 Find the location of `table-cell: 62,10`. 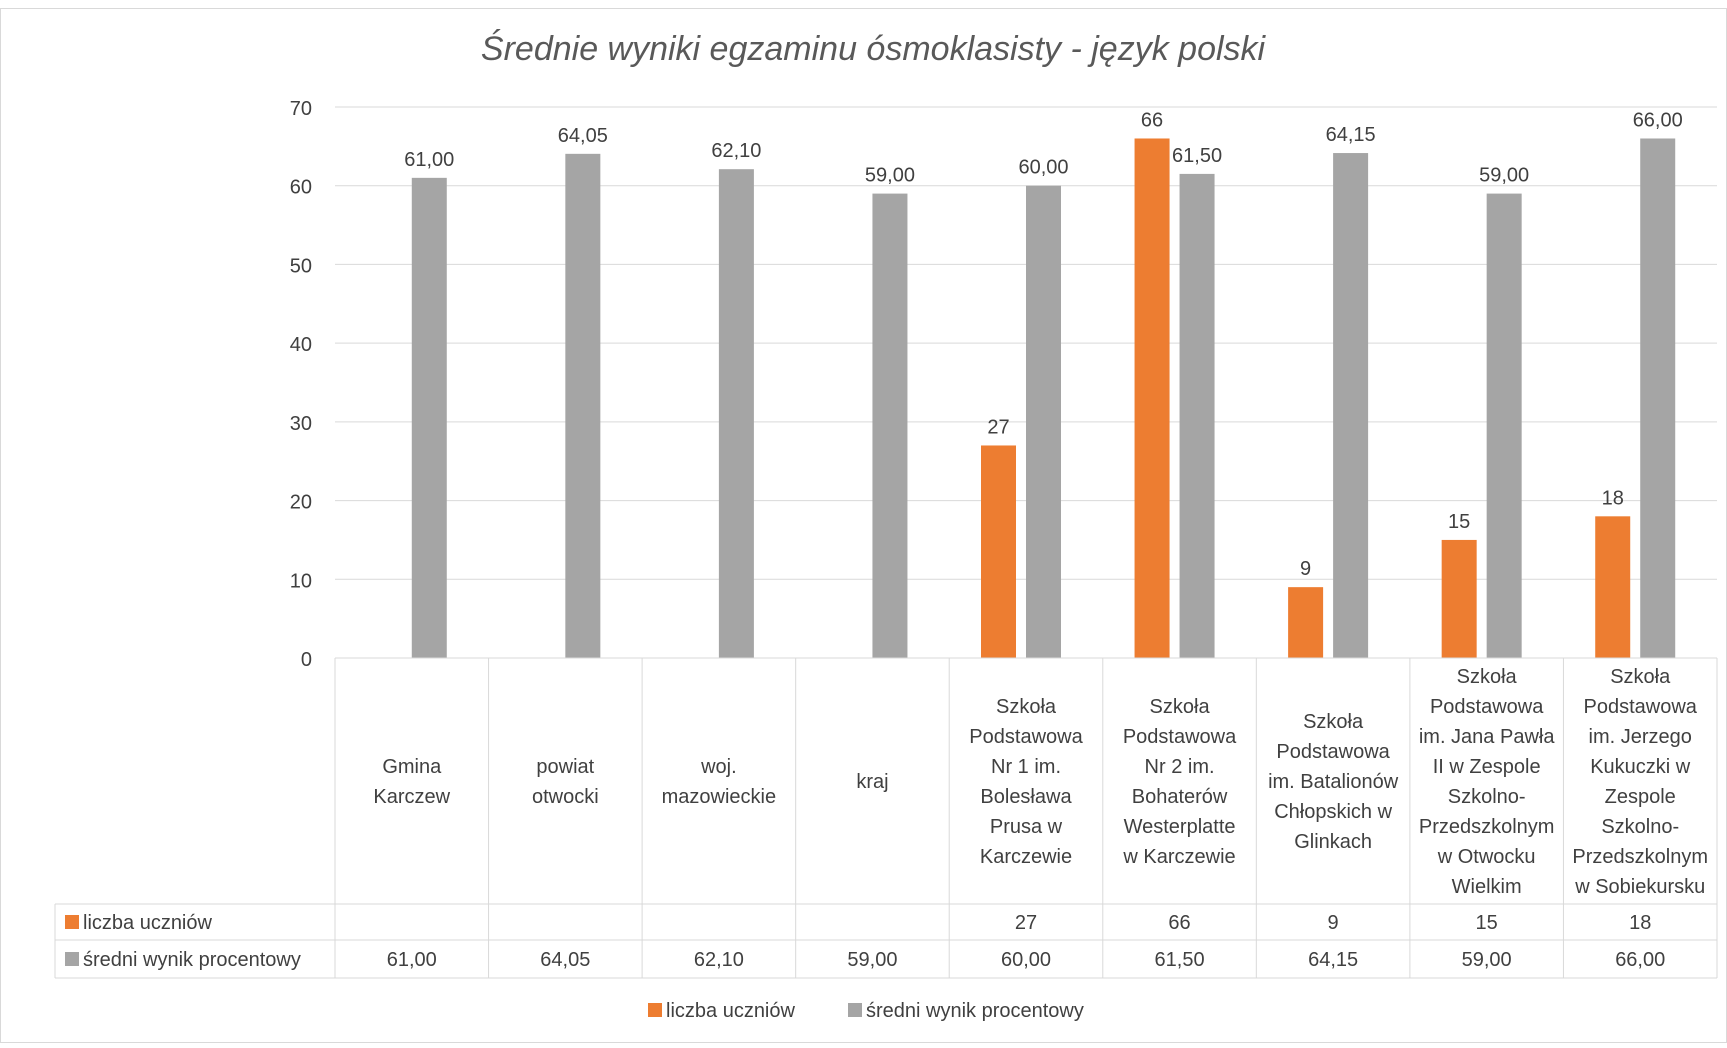

table-cell: 62,10 is located at coordinates (719, 960).